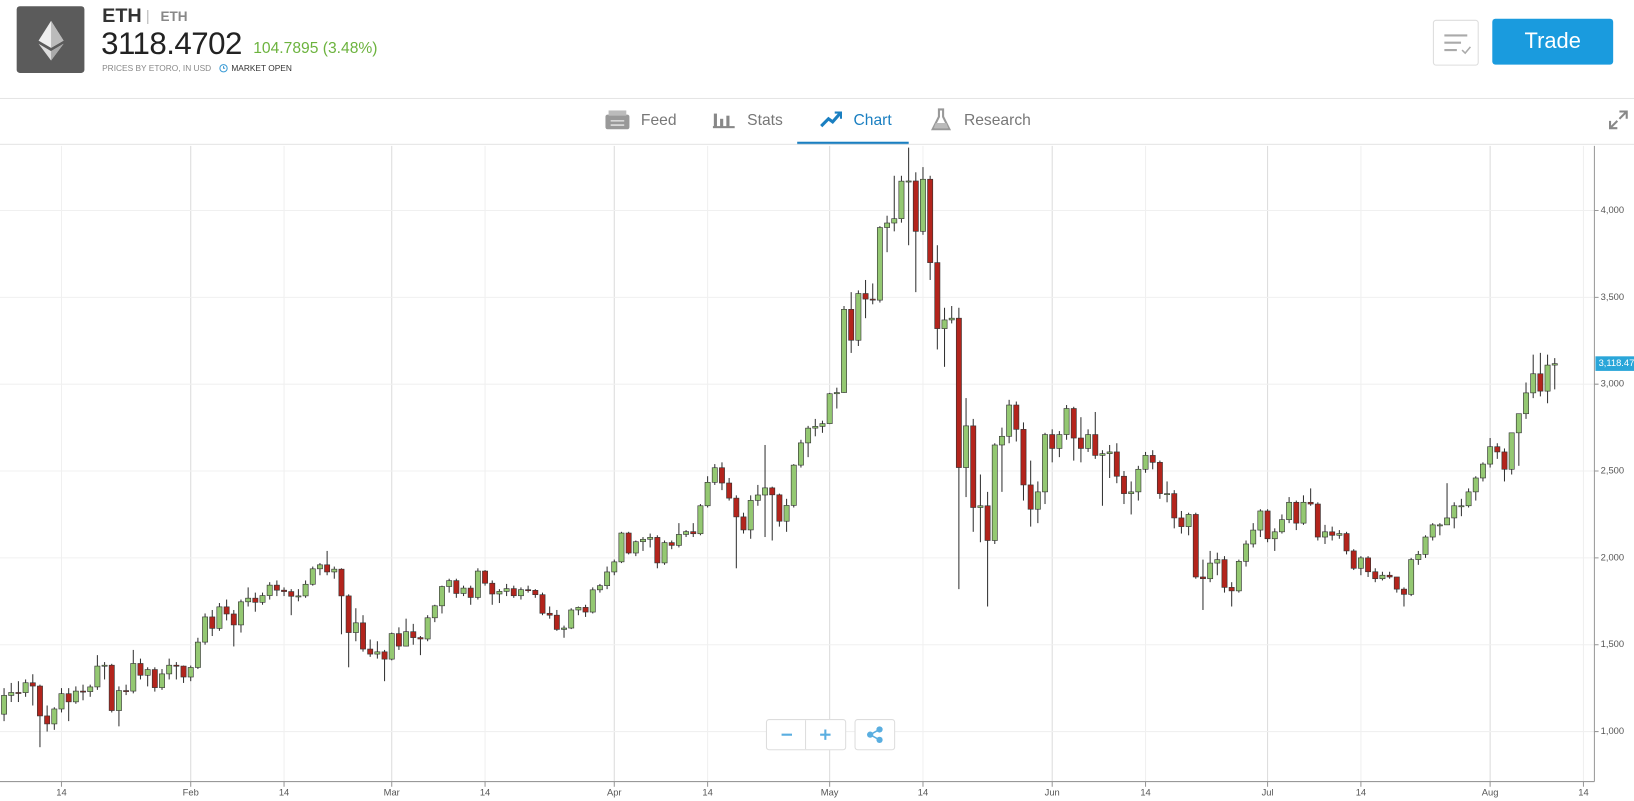 The image size is (1634, 801). I want to click on trade-button: Trade, so click(1553, 41).